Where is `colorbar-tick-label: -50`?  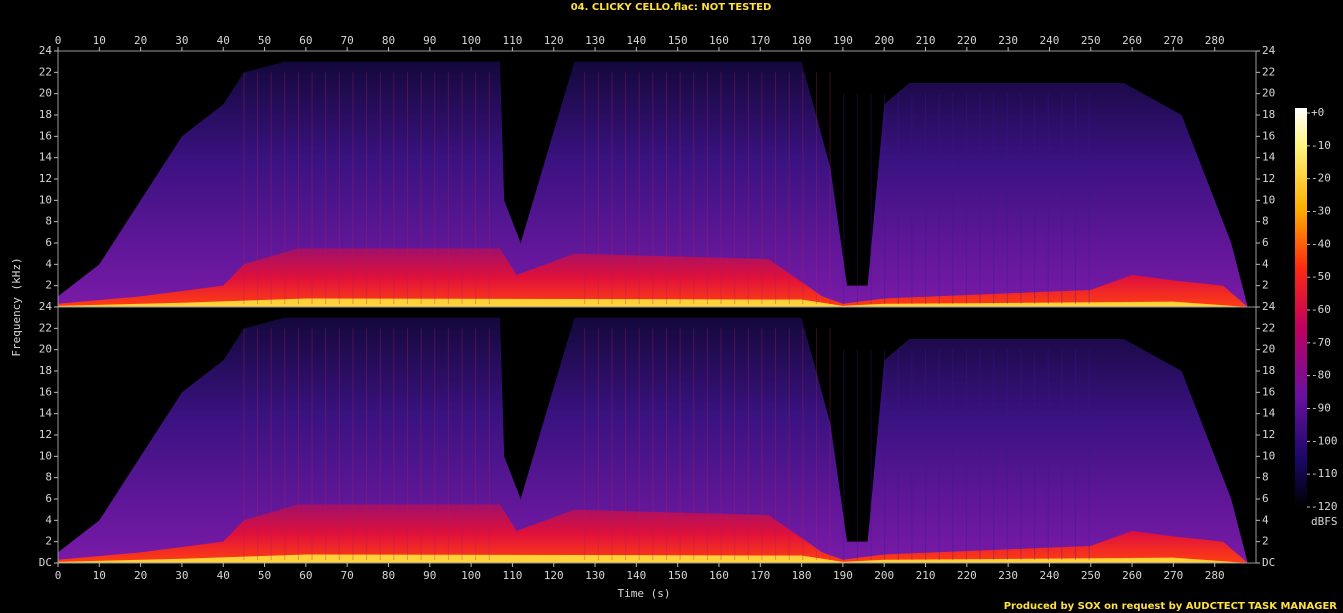 colorbar-tick-label: -50 is located at coordinates (1321, 276).